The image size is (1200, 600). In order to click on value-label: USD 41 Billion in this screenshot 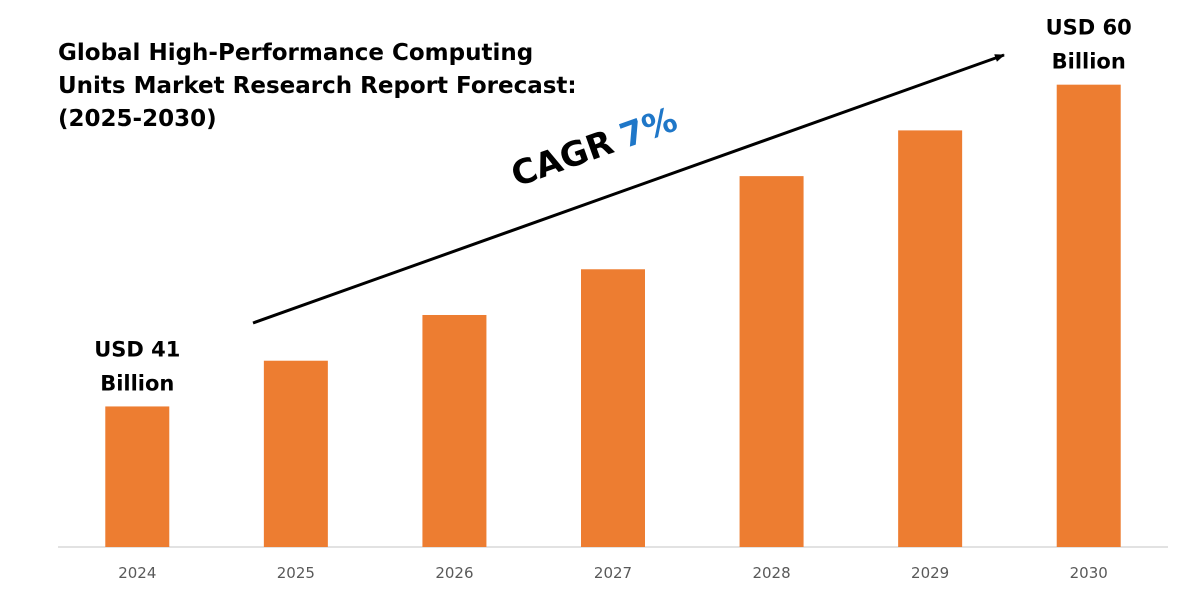, I will do `click(137, 366)`.